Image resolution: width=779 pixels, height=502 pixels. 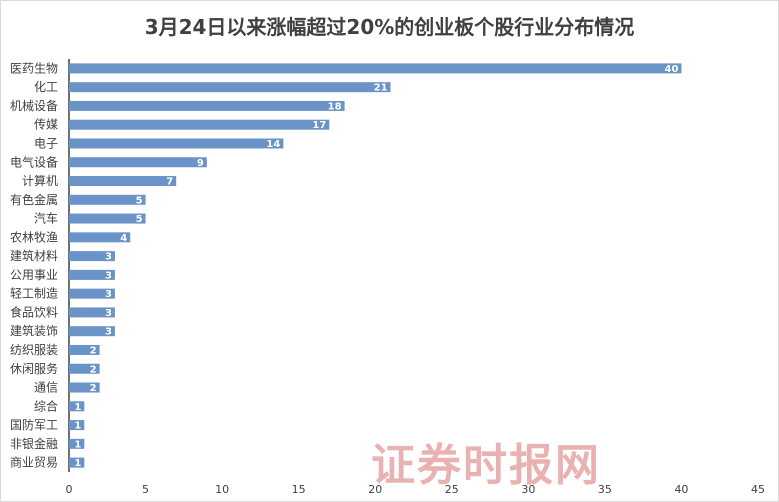 I want to click on x-tick-label: 45, so click(x=758, y=489).